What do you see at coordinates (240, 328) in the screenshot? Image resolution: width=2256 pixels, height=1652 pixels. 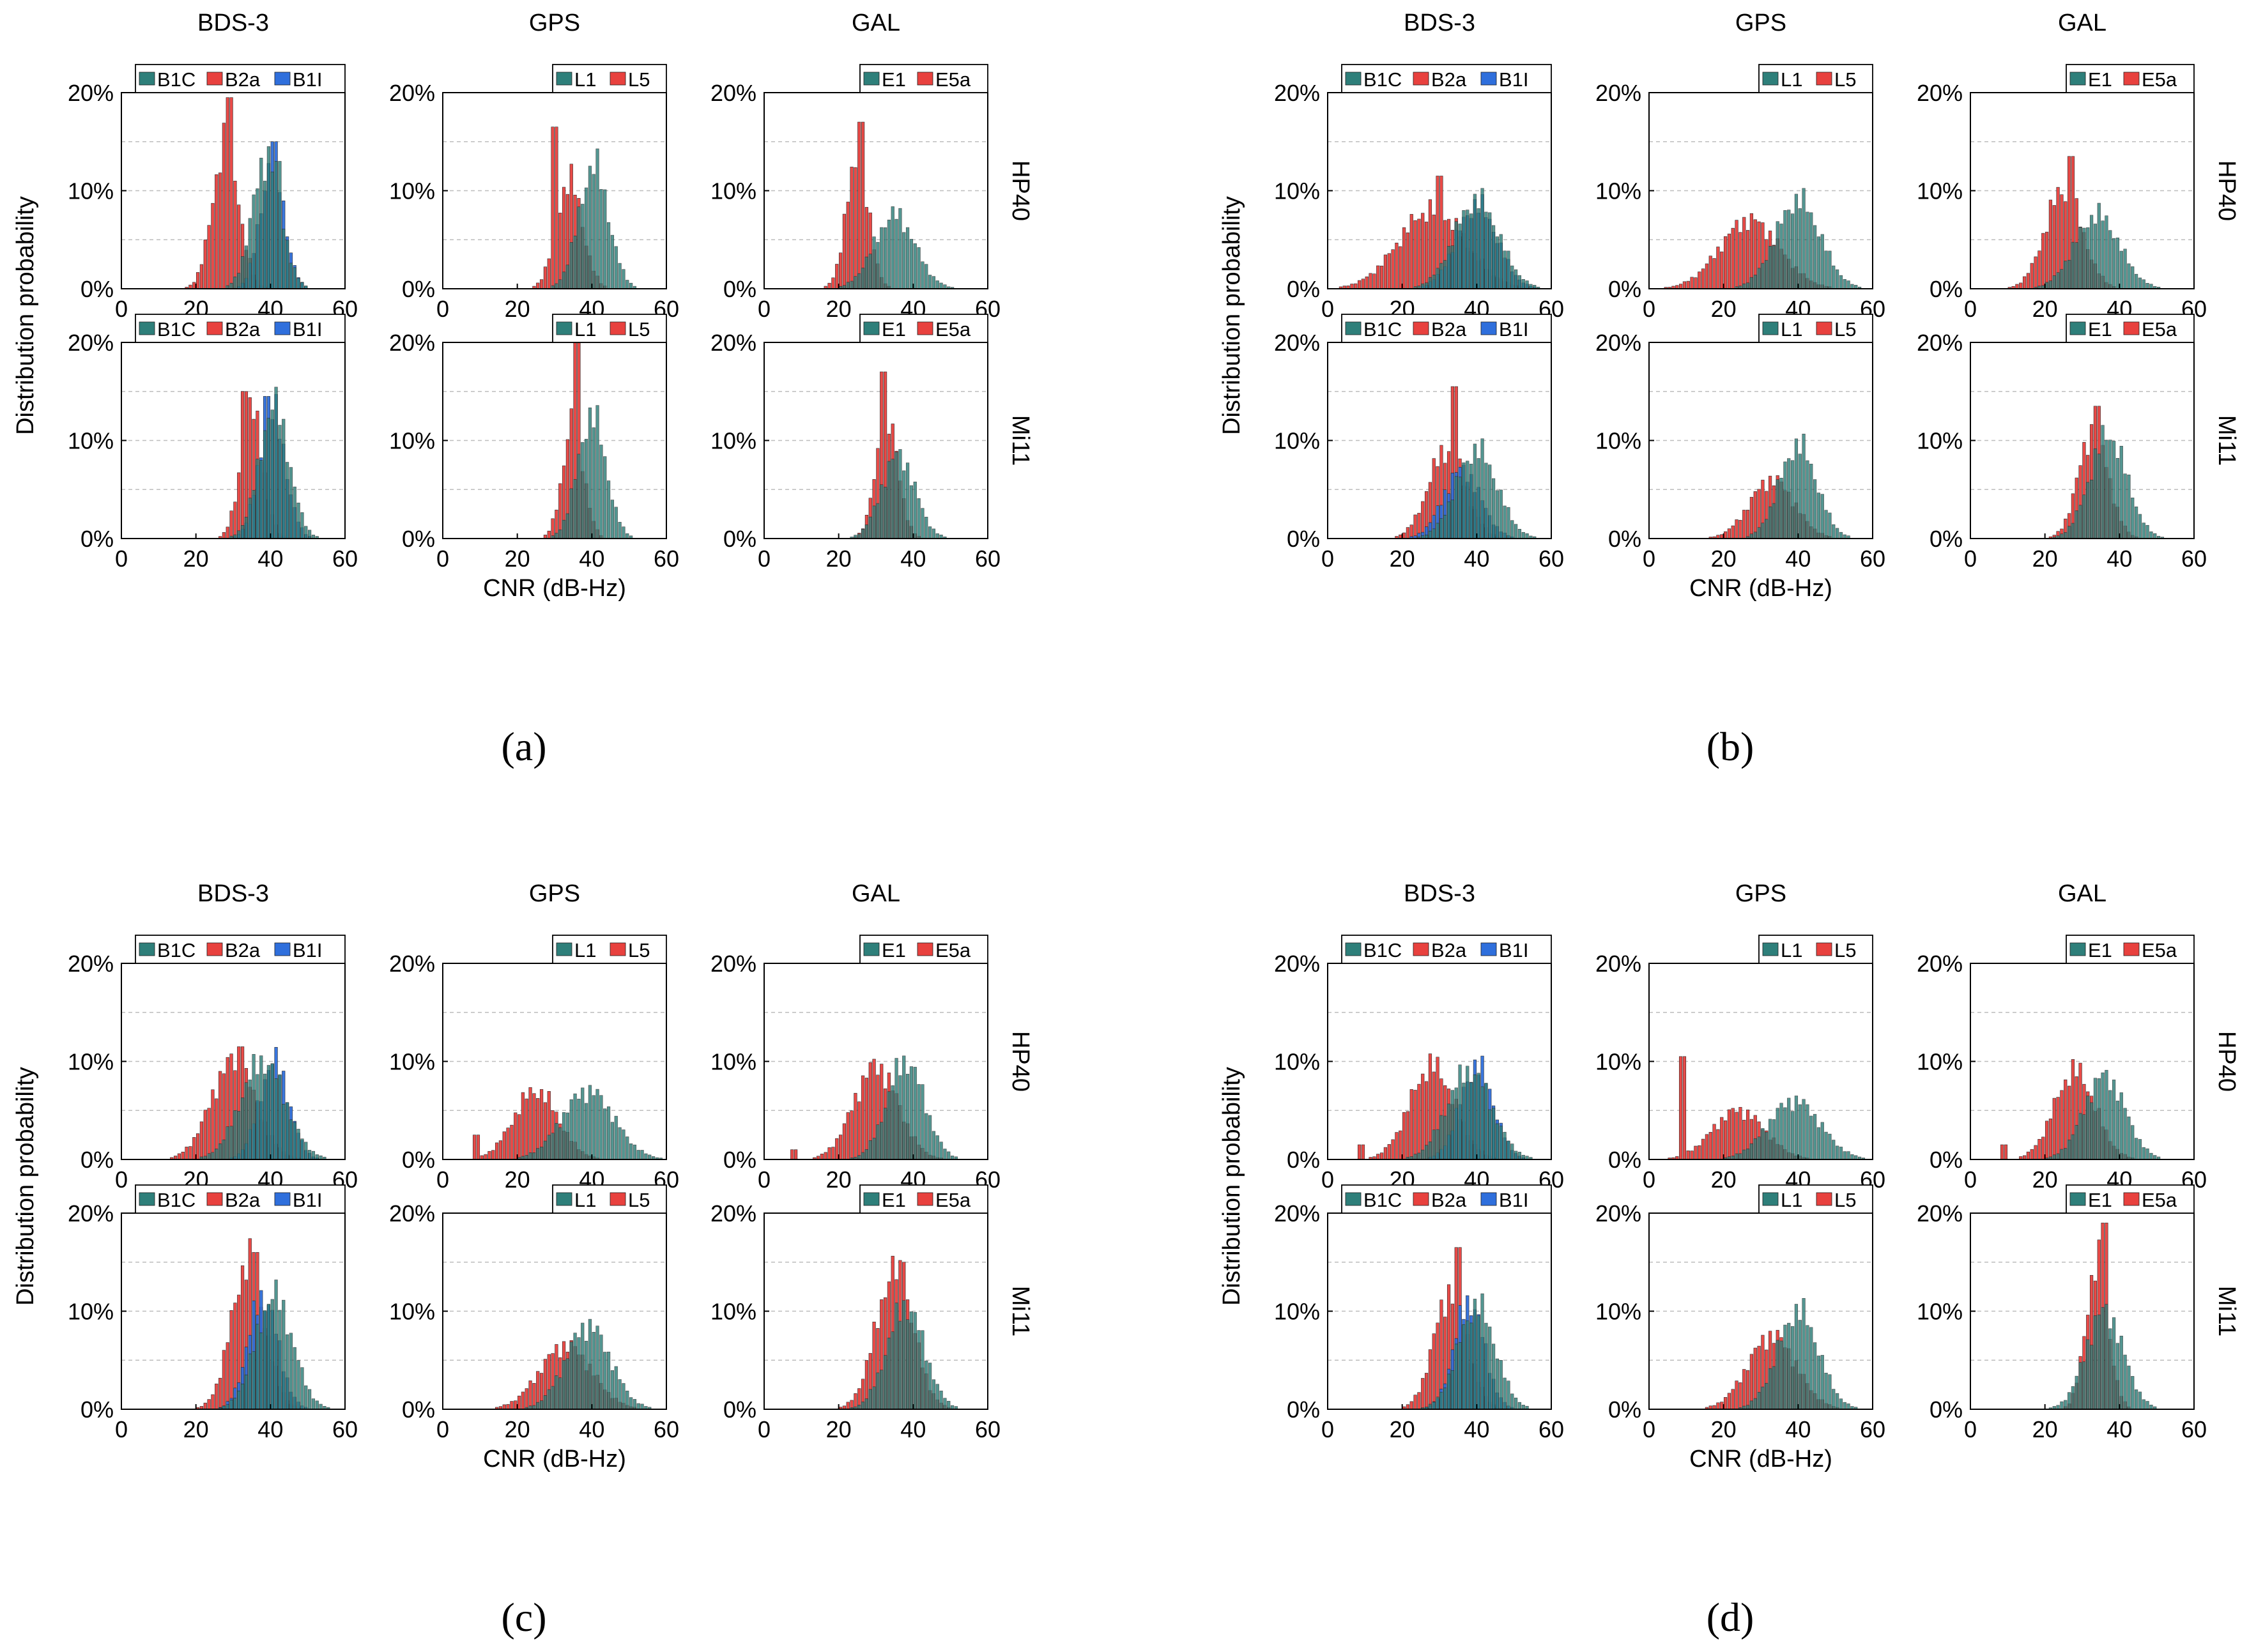 I see `legend-box` at bounding box center [240, 328].